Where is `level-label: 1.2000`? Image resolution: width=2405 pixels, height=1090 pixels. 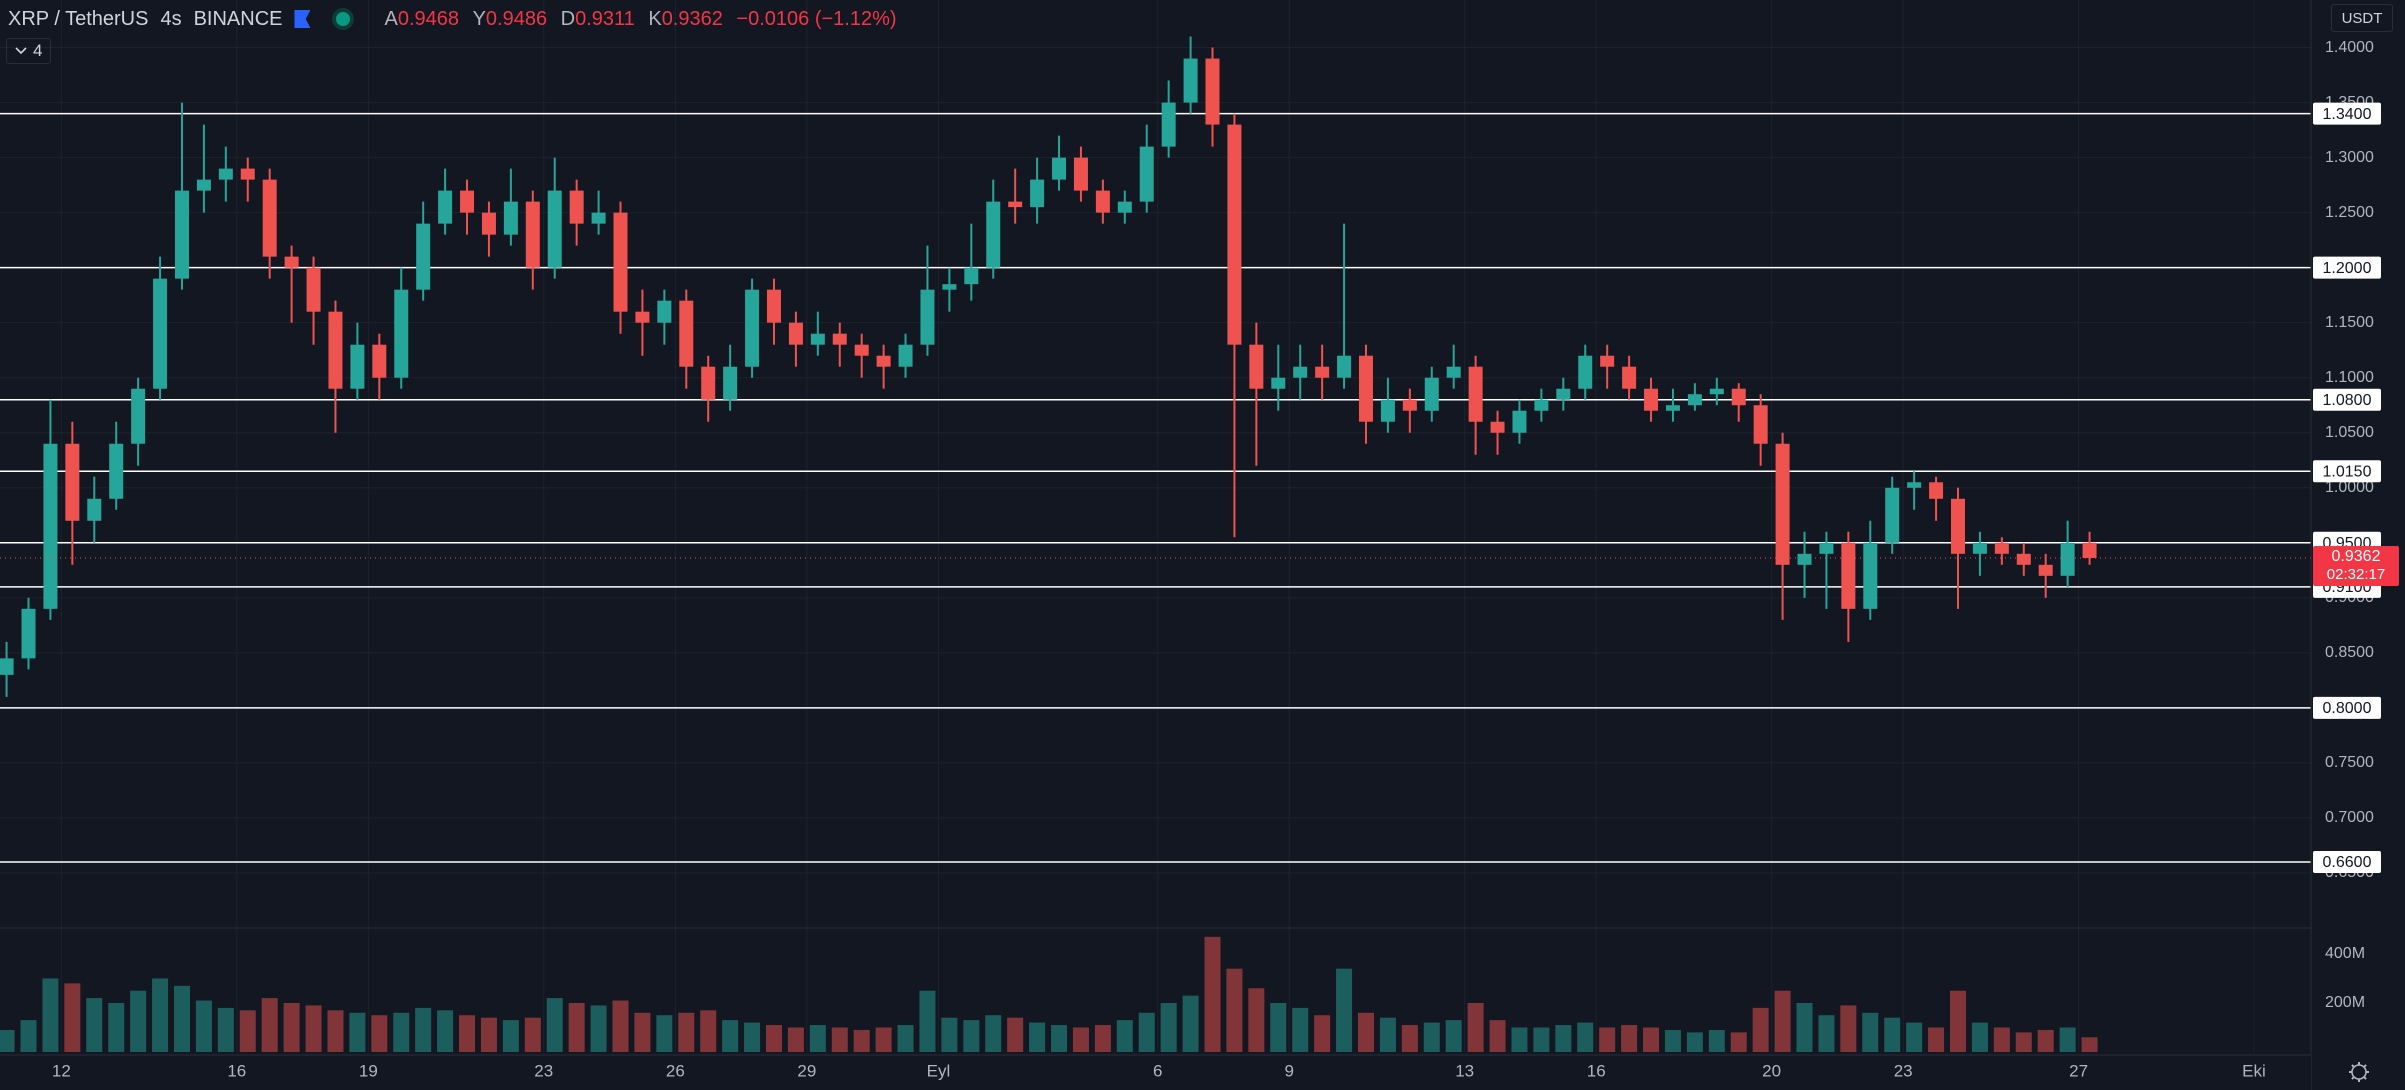 level-label: 1.2000 is located at coordinates (2347, 268).